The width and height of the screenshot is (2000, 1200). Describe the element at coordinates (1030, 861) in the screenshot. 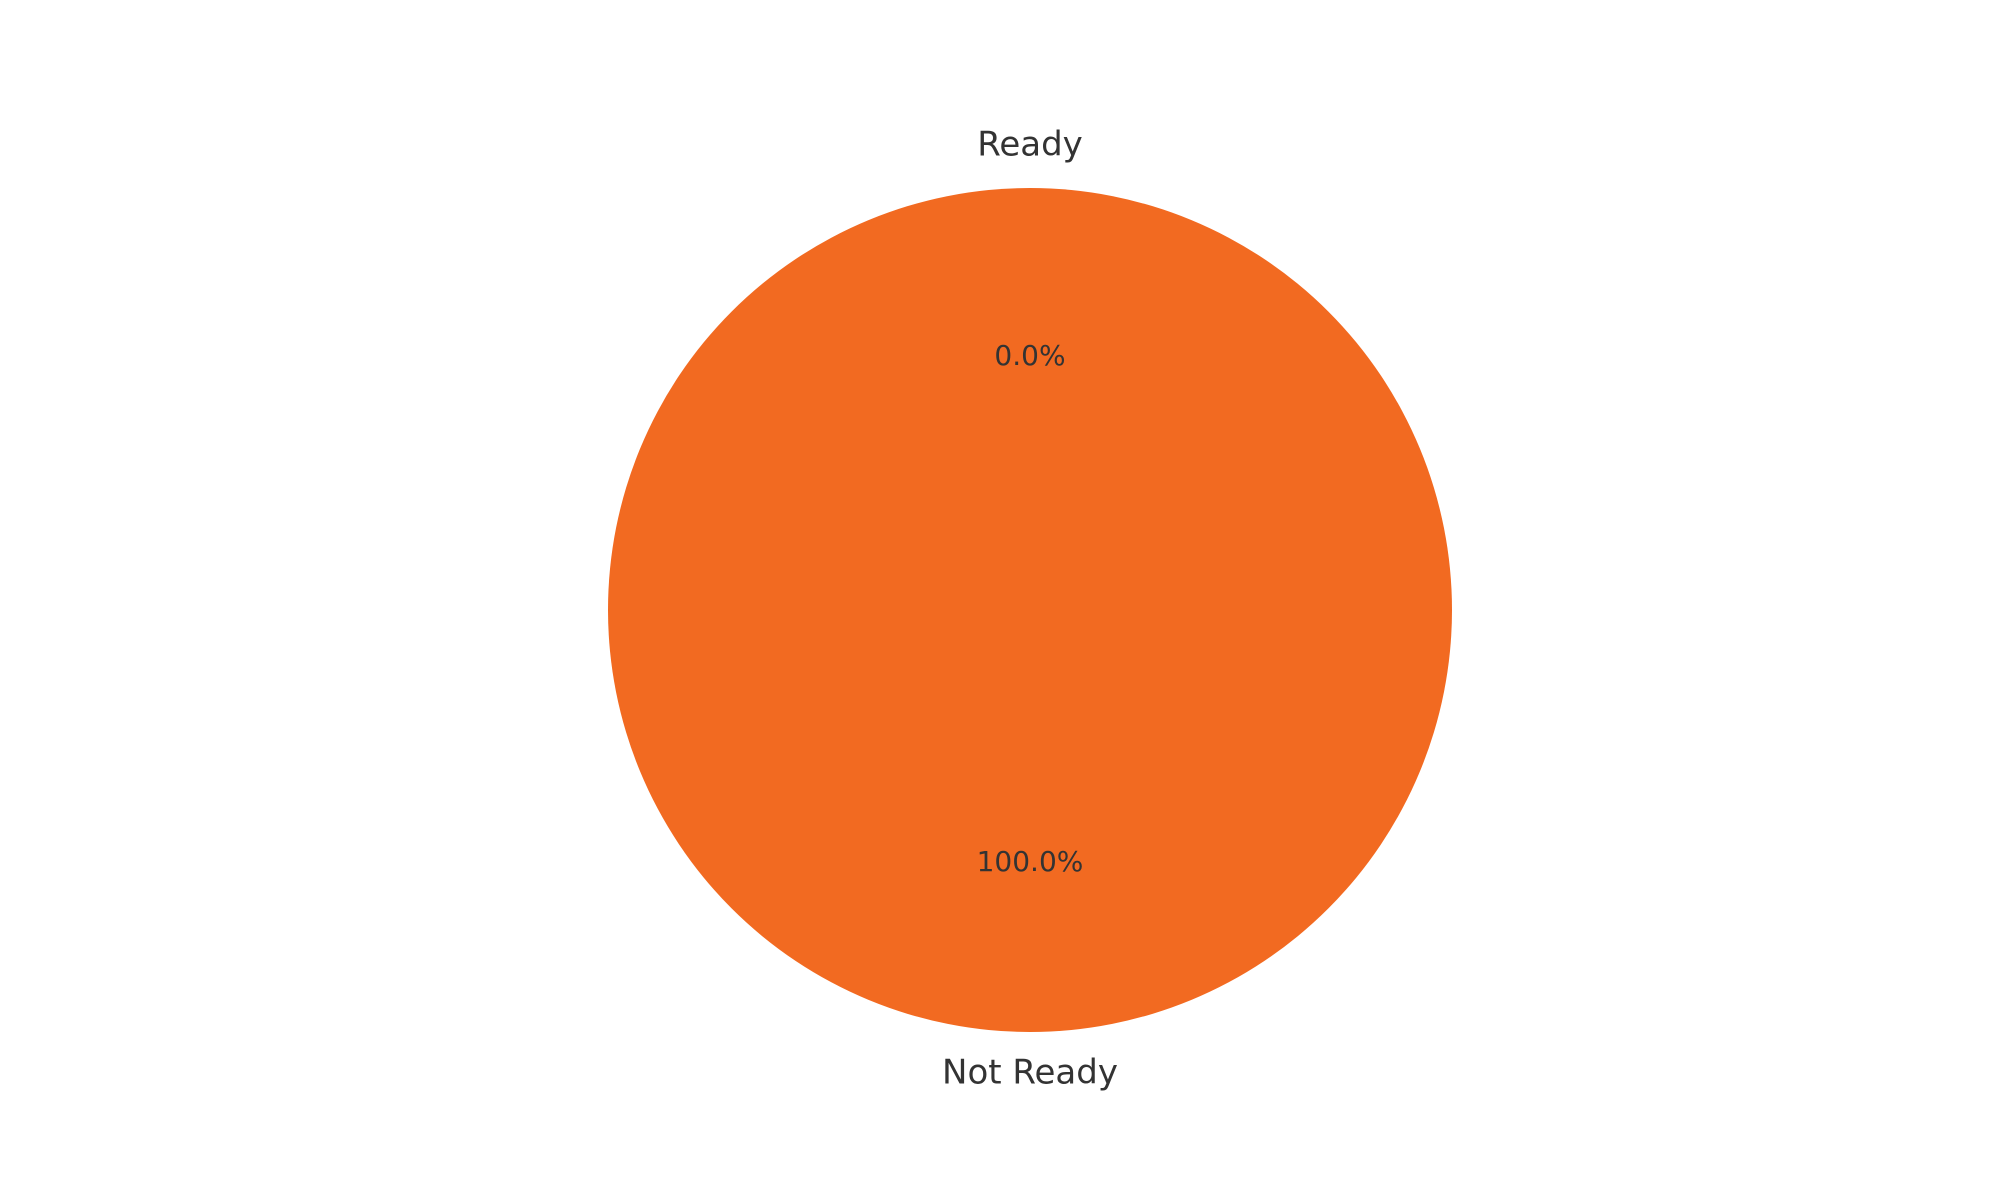

I see `percent-label-not-ready: 100.0%` at that location.